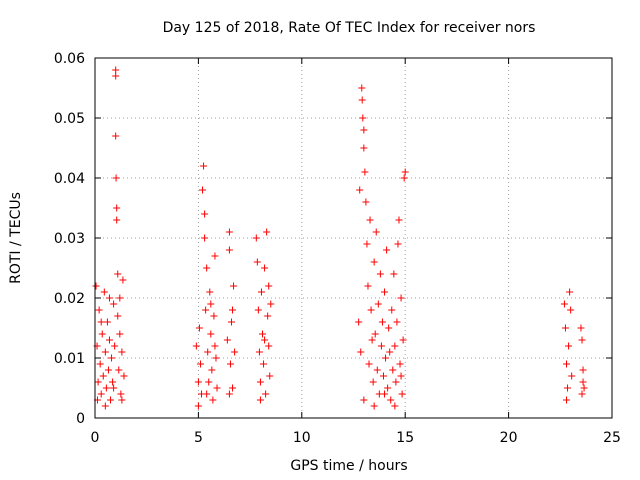 This screenshot has height=480, width=640. What do you see at coordinates (198, 438) in the screenshot?
I see `x-tick-label: 5` at bounding box center [198, 438].